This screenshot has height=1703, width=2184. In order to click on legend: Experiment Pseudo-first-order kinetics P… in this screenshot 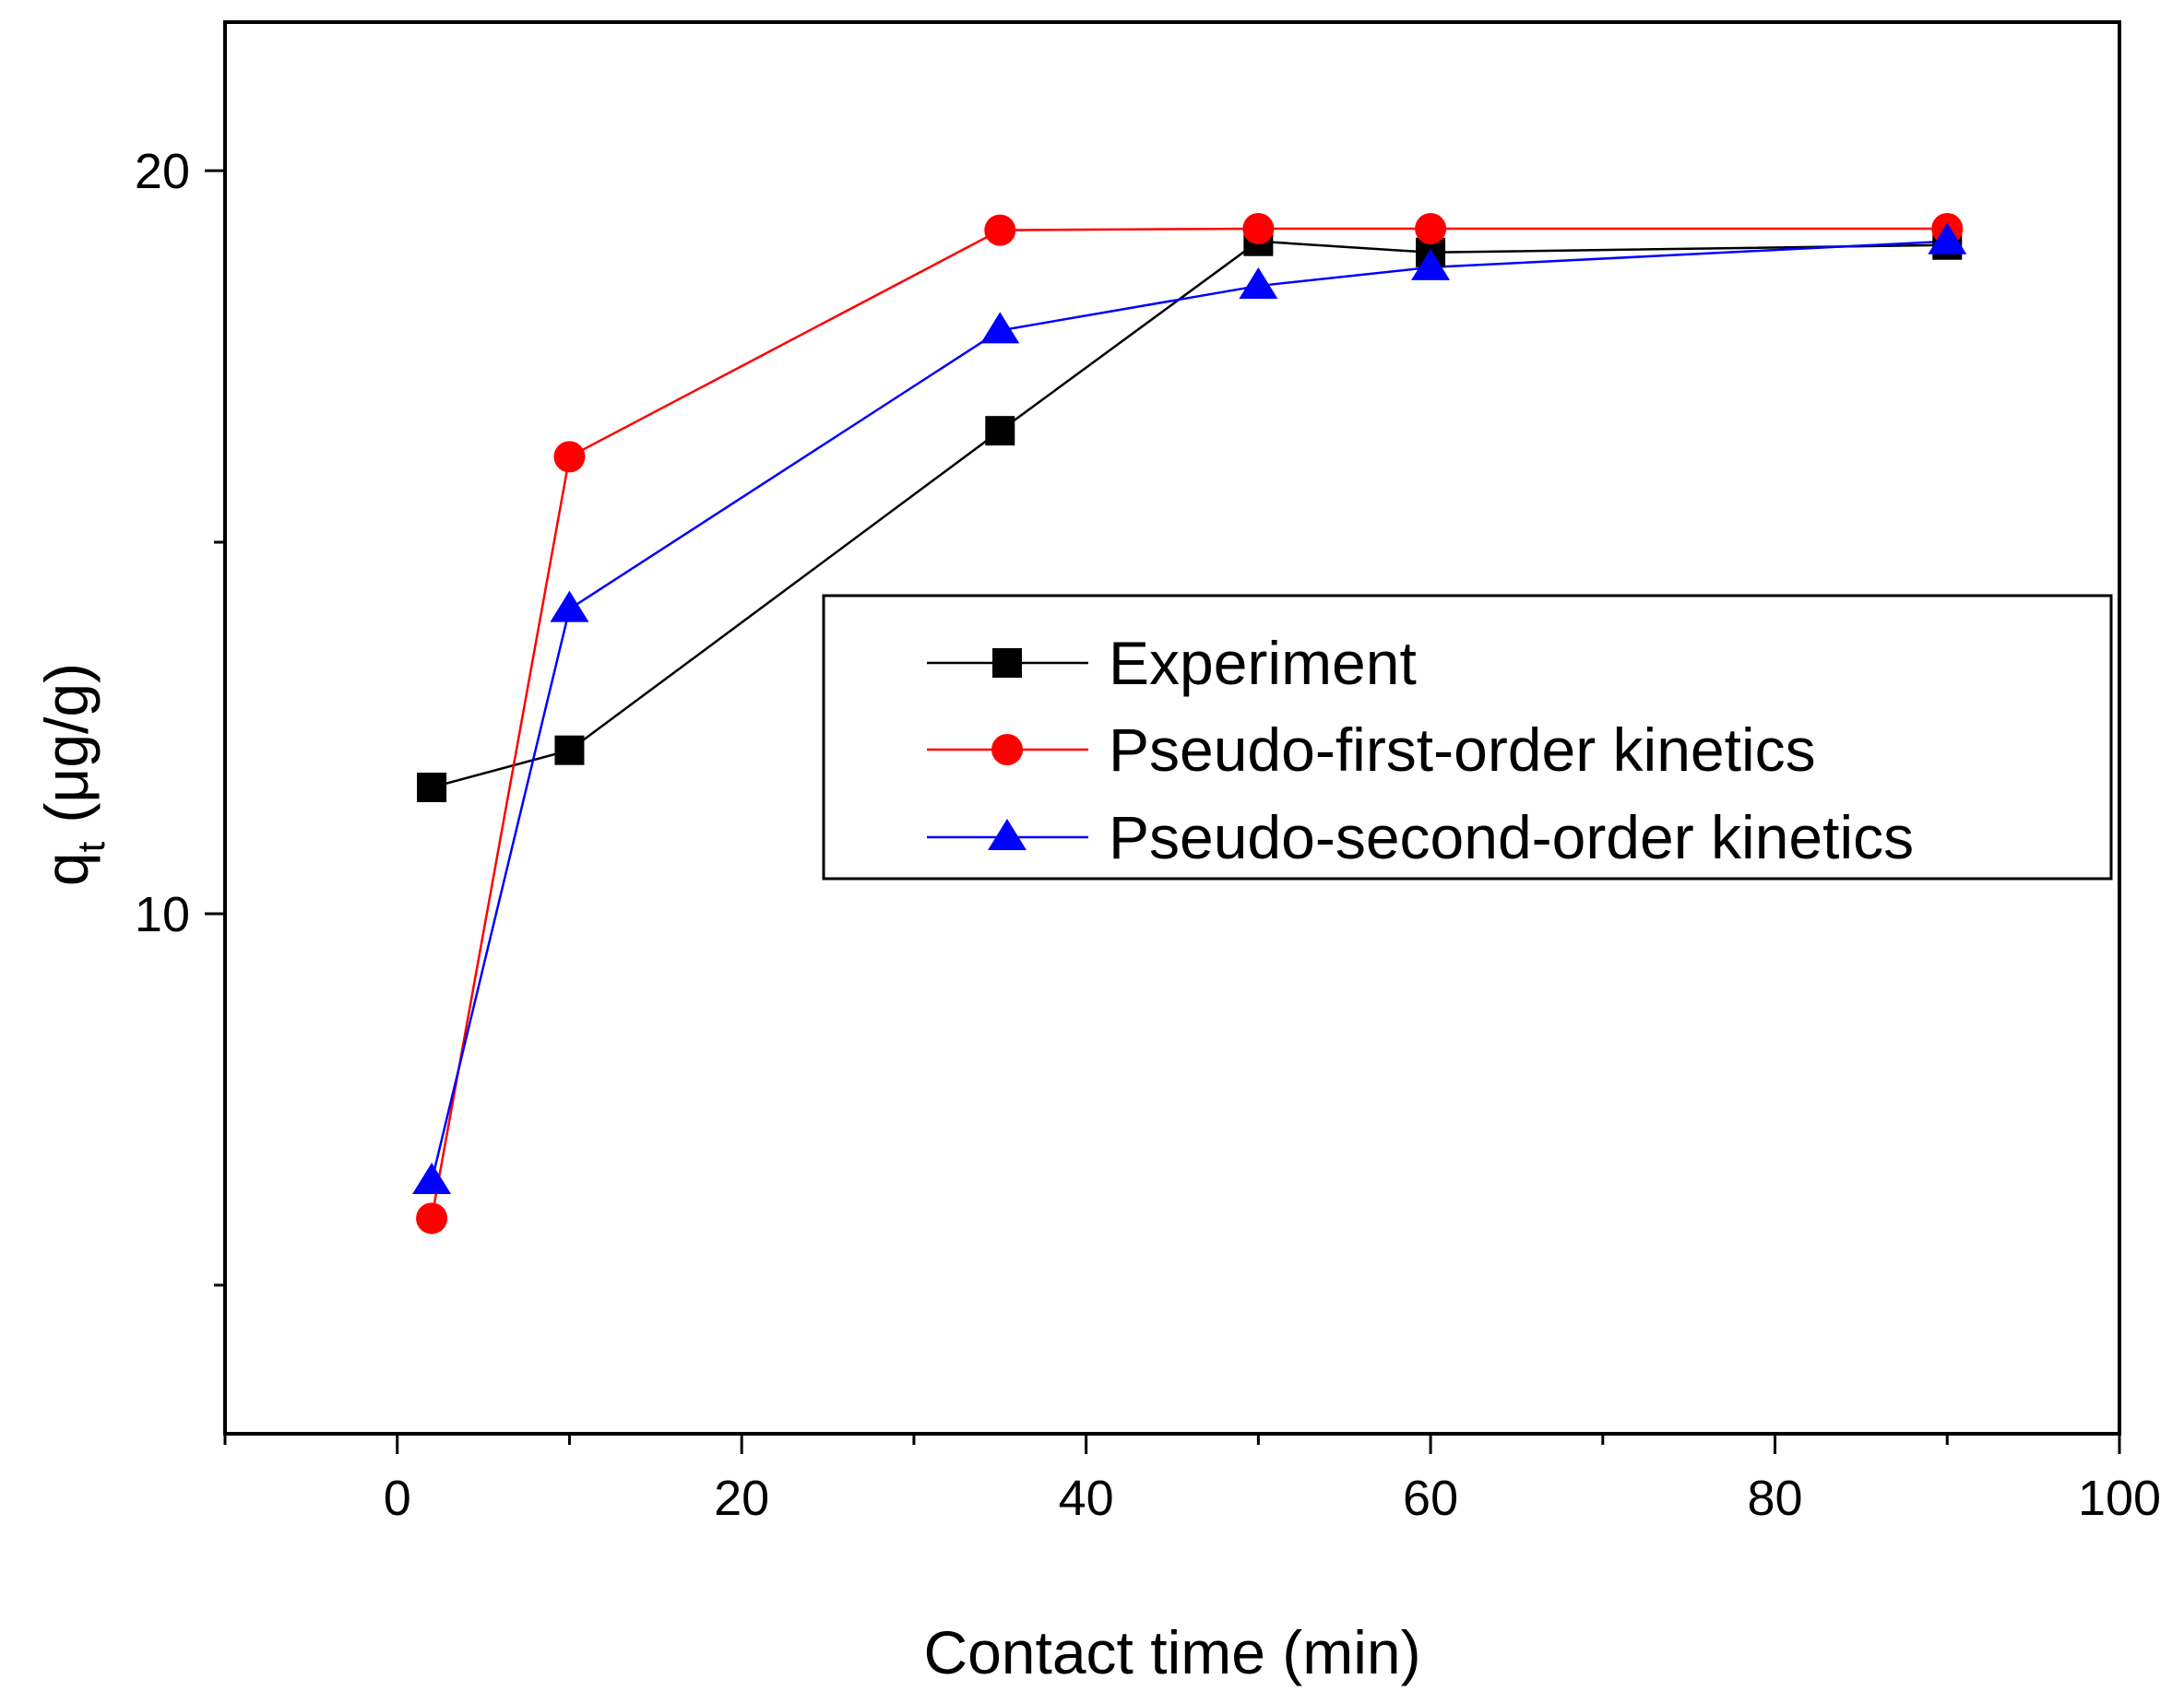, I will do `click(1467, 737)`.